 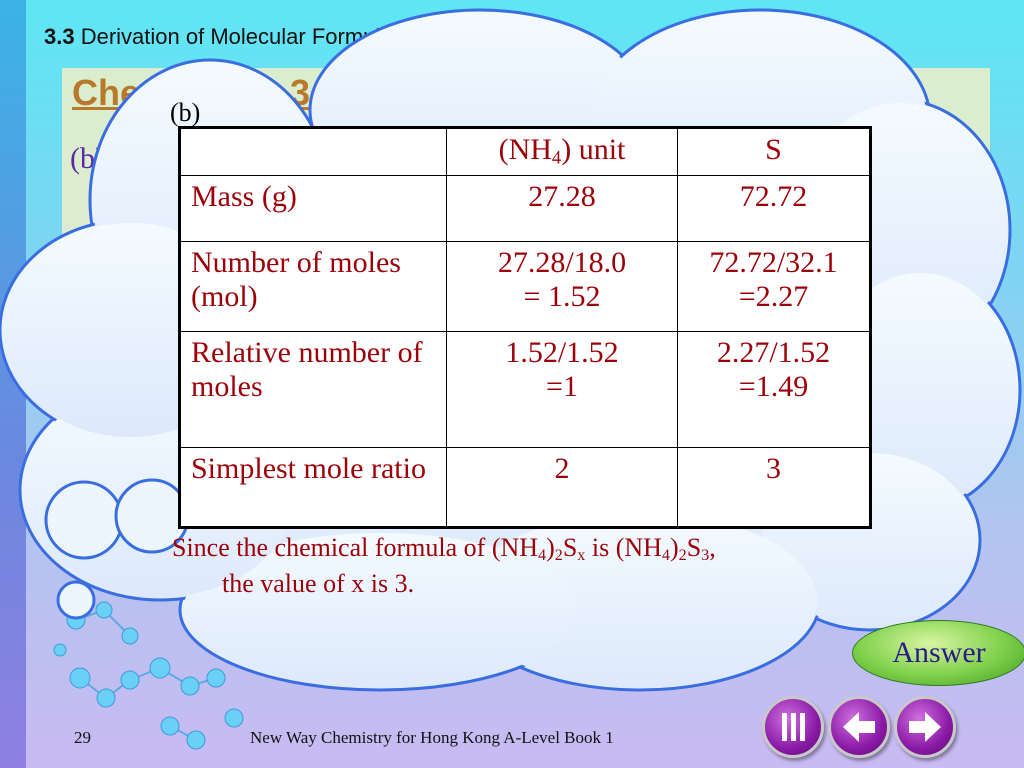 I want to click on menu-button, so click(x=793, y=727).